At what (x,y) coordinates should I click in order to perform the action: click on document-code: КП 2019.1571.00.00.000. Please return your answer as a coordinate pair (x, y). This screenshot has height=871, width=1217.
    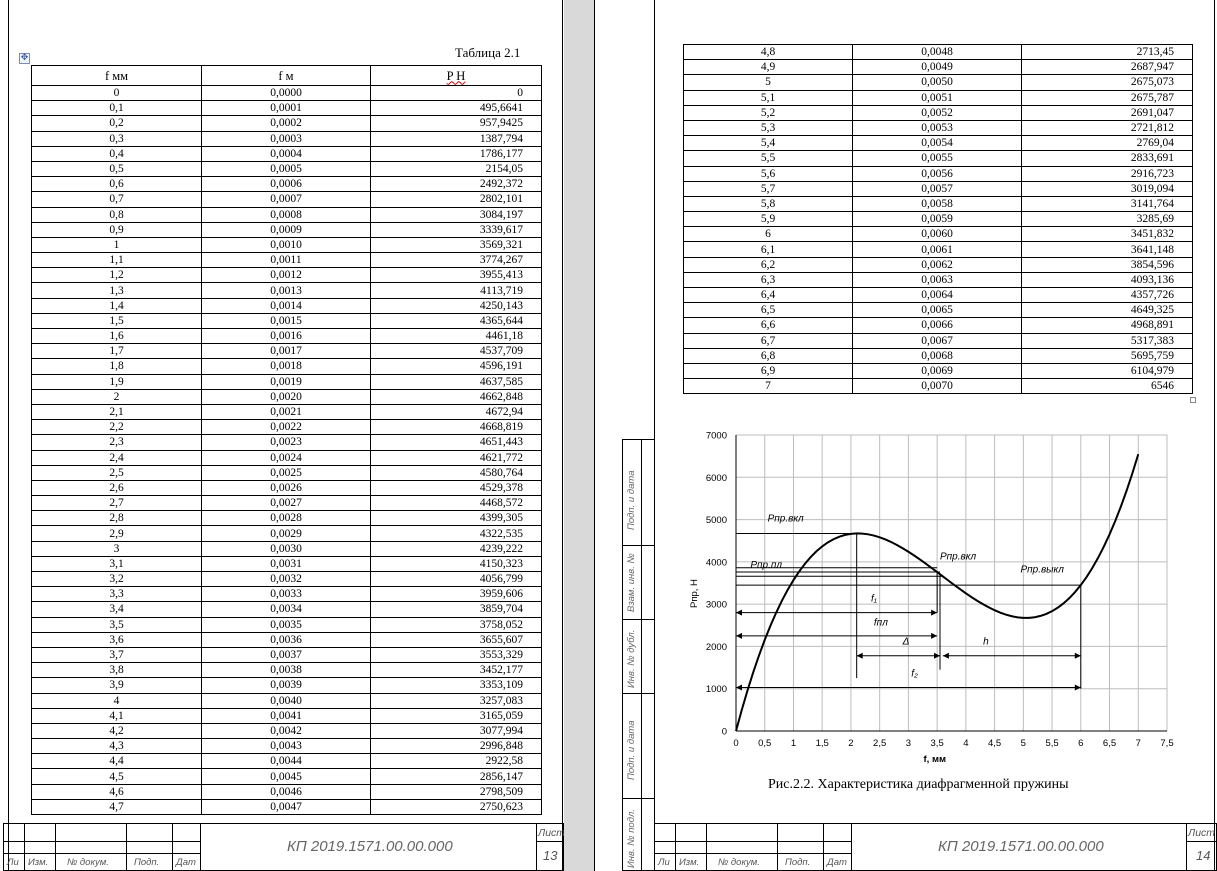
    Looking at the image, I should click on (370, 846).